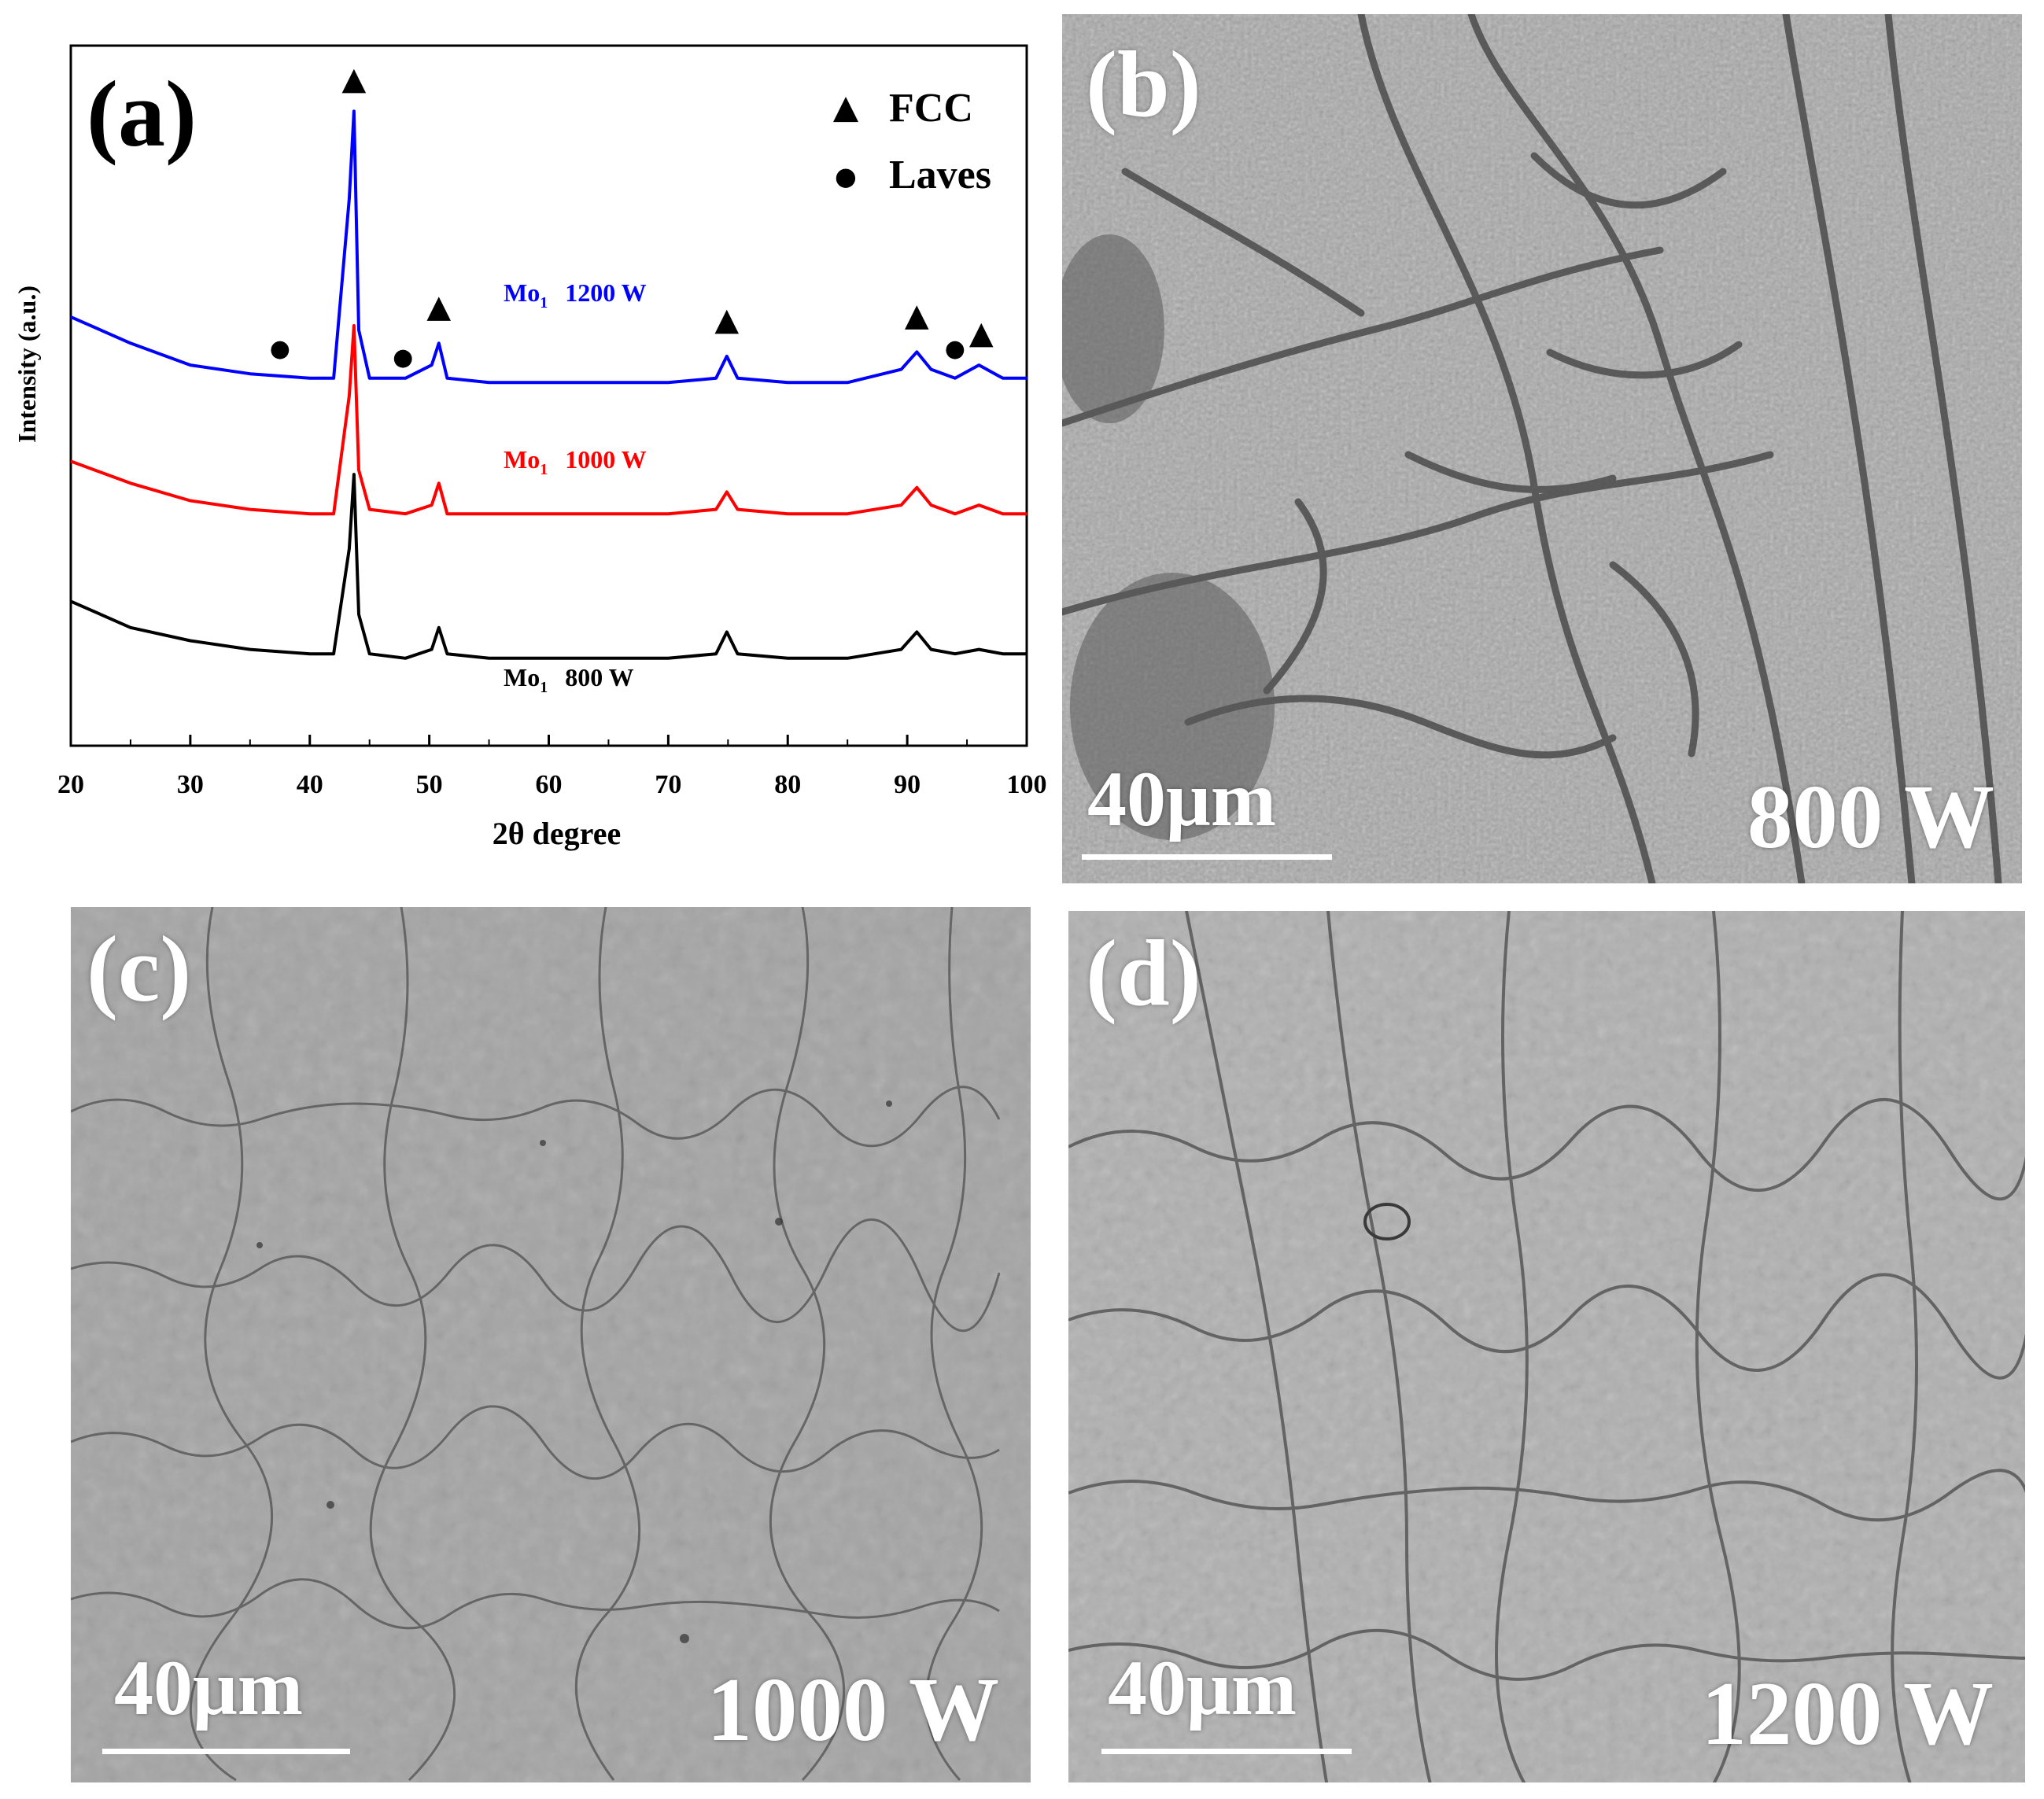  What do you see at coordinates (569, 679) in the screenshot?
I see `series-label-0: Mo1 800 W` at bounding box center [569, 679].